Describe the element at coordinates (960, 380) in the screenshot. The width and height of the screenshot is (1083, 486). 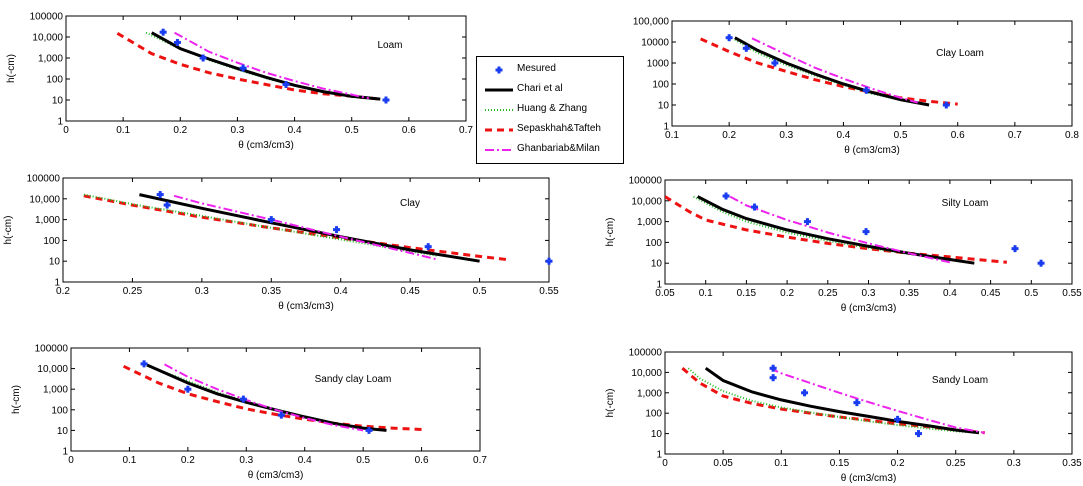
I see `chart-title: Sandy Loam` at that location.